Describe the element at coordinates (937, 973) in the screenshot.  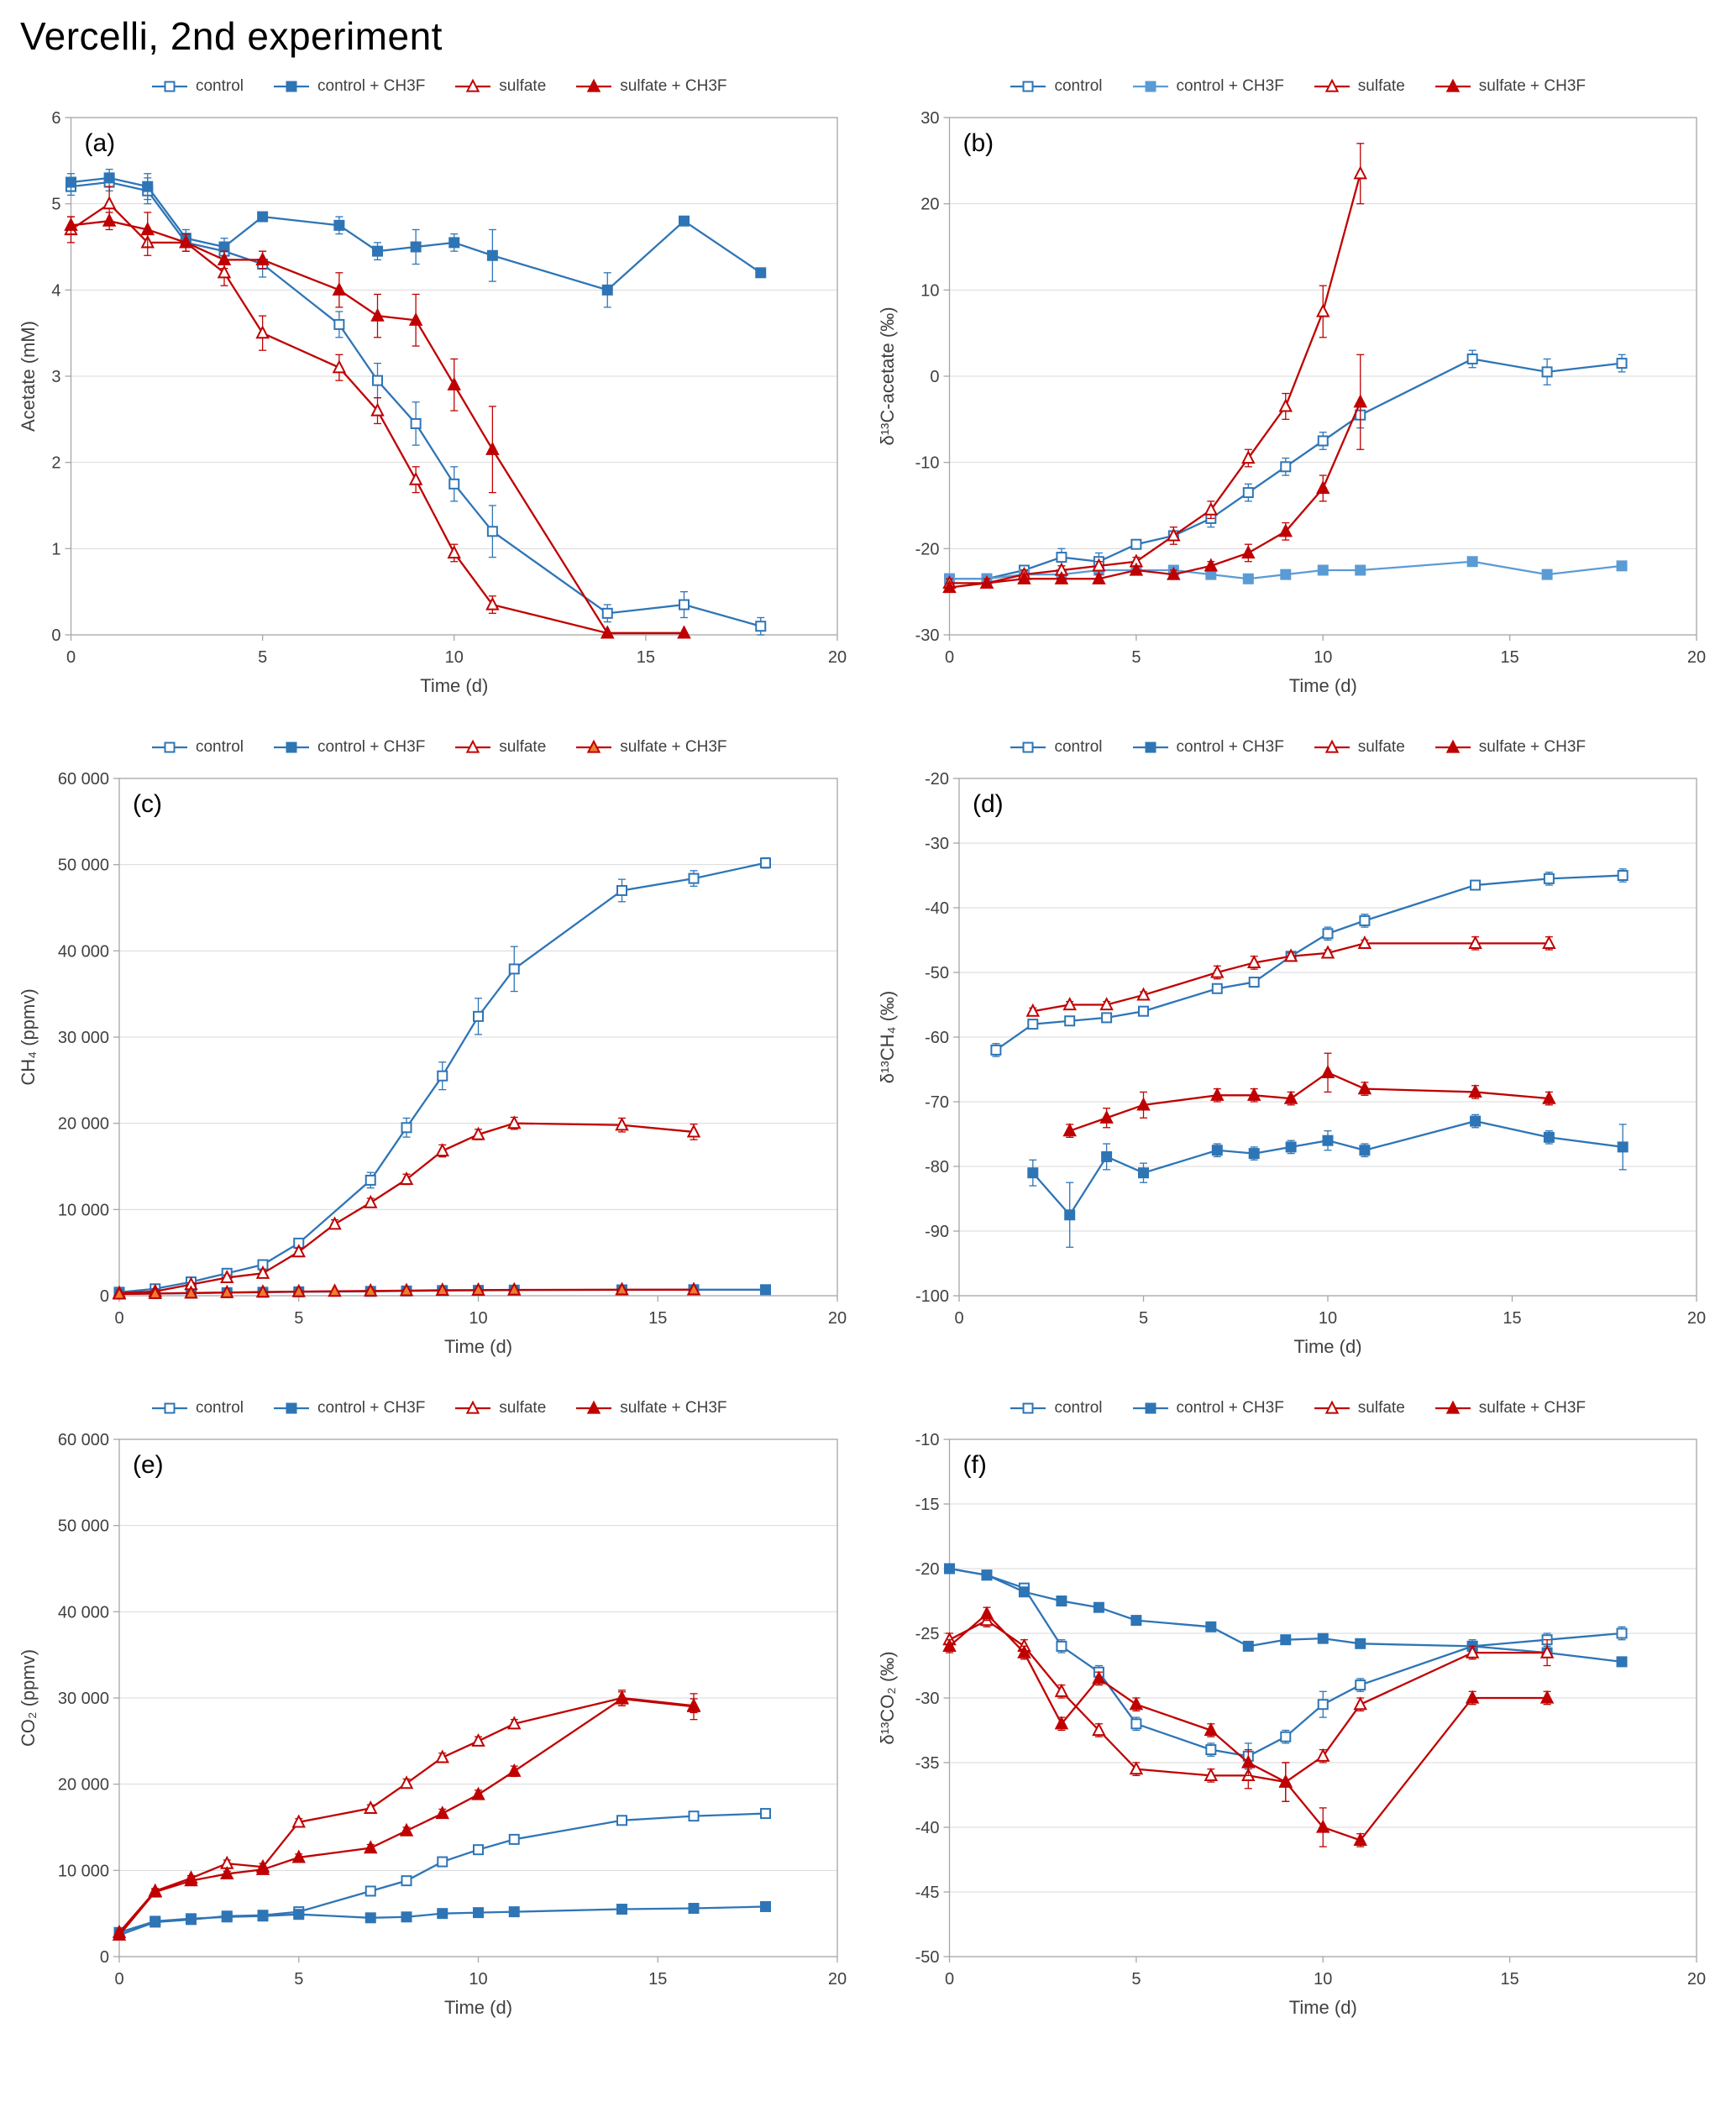
I see `svg-text: -50` at that location.